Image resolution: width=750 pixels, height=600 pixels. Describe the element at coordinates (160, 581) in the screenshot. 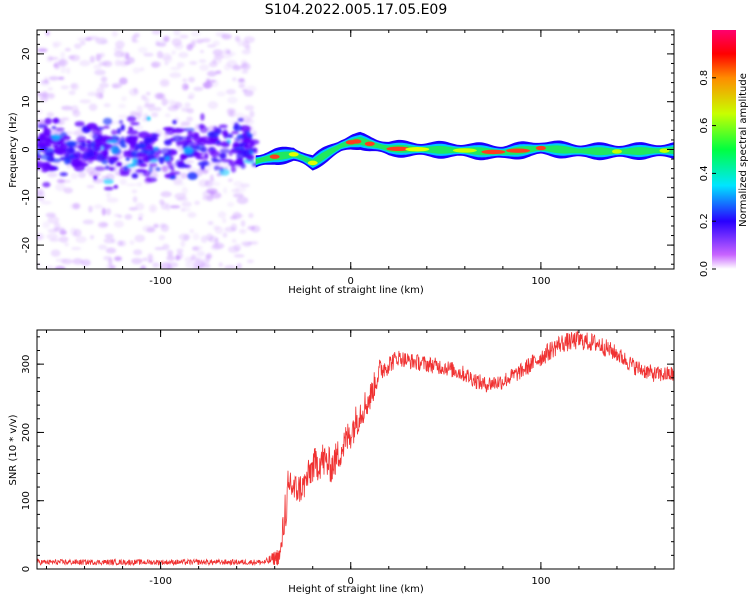

I see `x-tick-label: -100` at that location.